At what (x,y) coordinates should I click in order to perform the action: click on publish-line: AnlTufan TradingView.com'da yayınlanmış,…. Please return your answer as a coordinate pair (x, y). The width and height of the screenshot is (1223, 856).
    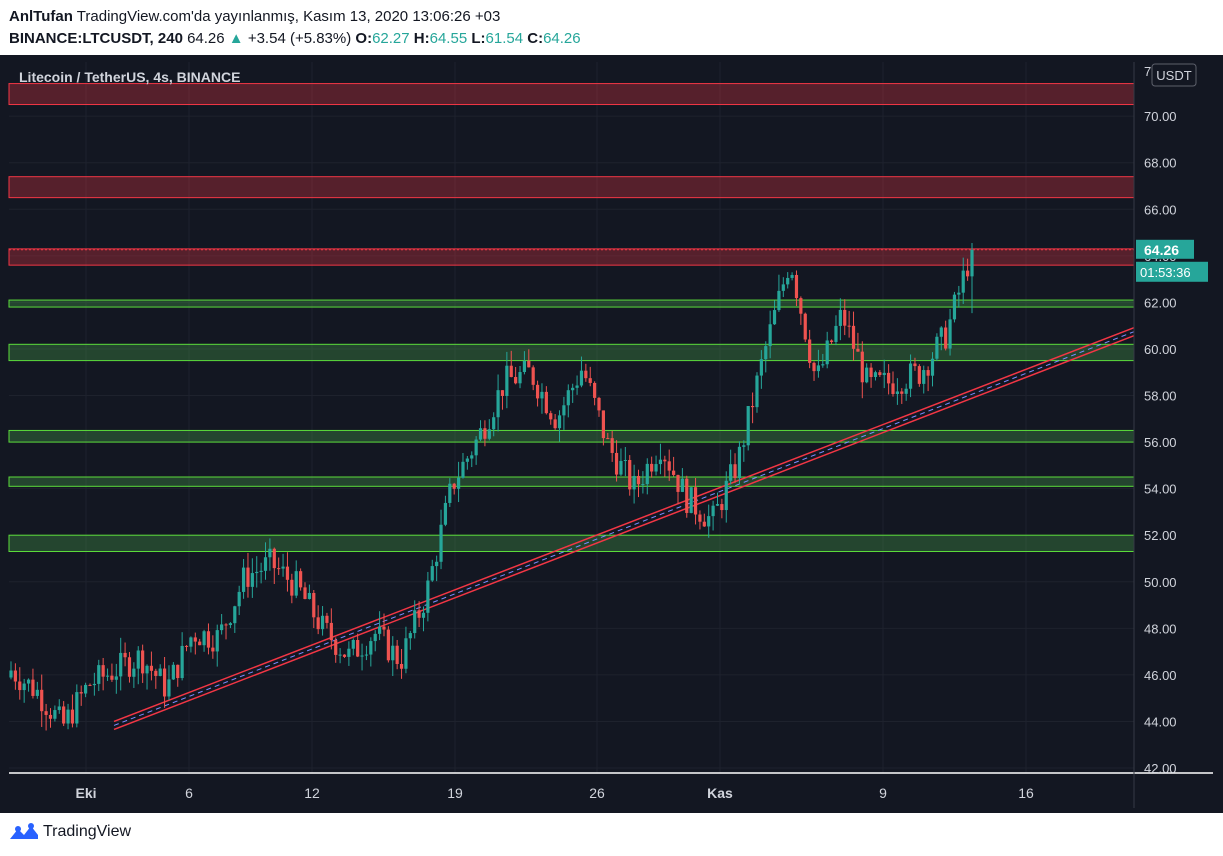
    Looking at the image, I should click on (254, 16).